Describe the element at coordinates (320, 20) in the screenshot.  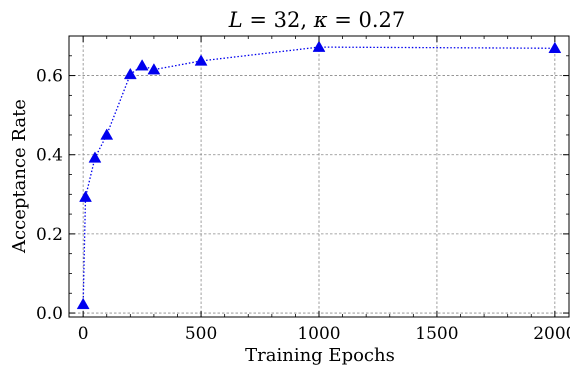
I see `title-part-3: κ` at that location.